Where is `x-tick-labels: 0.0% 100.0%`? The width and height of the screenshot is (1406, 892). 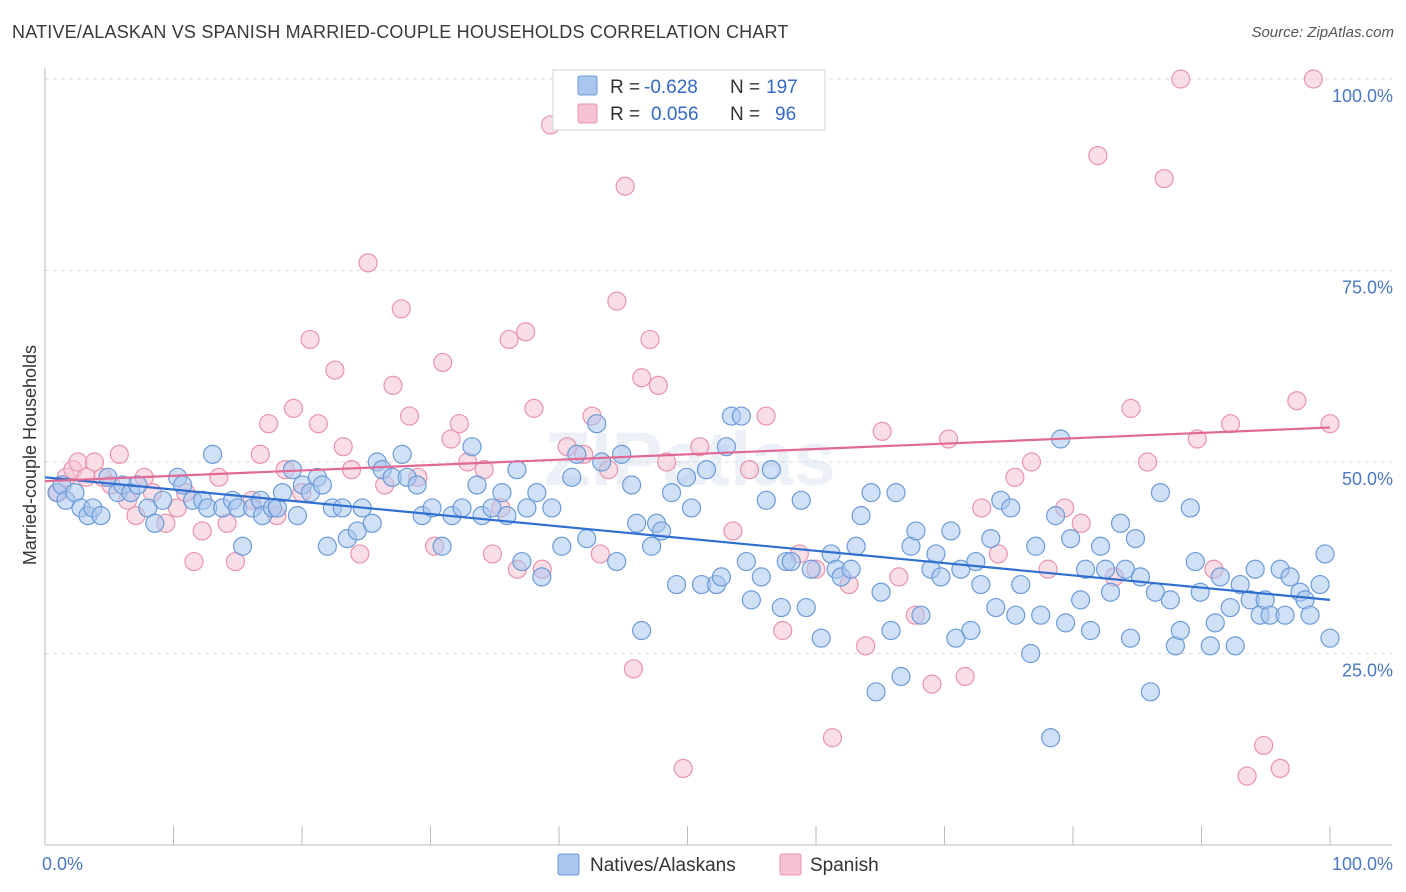 x-tick-labels: 0.0% 100.0% is located at coordinates (717, 864).